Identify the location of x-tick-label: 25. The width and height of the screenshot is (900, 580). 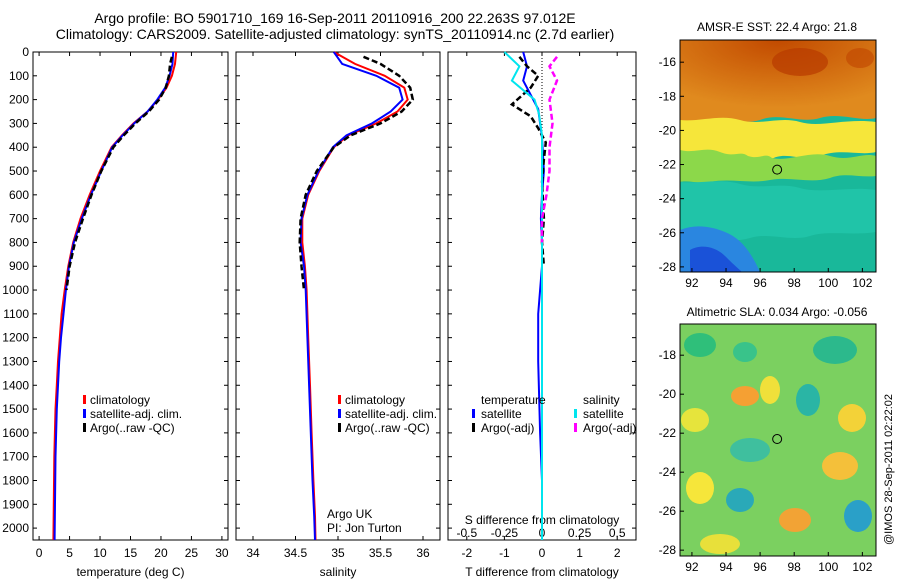
(192, 553).